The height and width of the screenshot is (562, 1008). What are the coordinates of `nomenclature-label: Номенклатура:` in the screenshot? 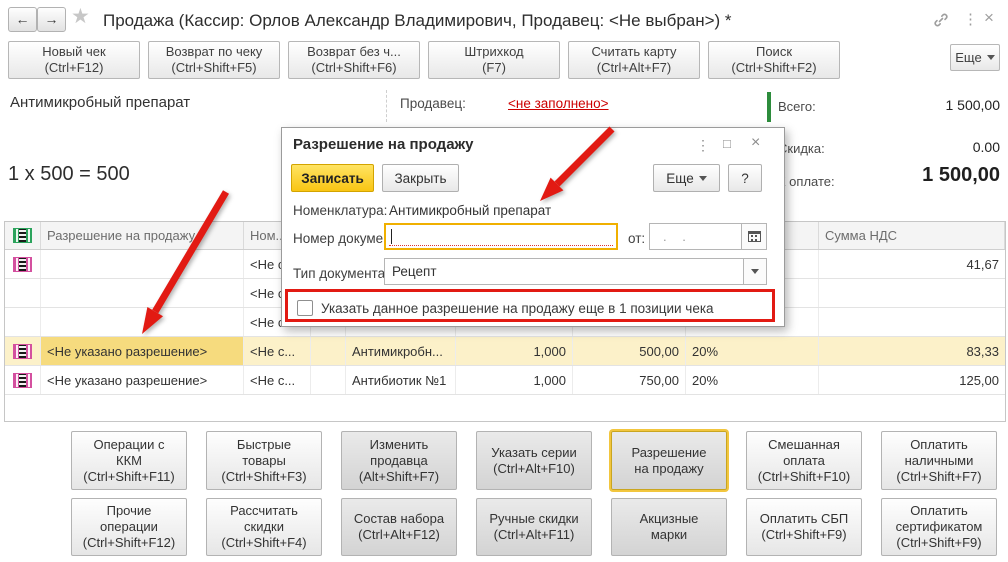 It's located at (340, 210).